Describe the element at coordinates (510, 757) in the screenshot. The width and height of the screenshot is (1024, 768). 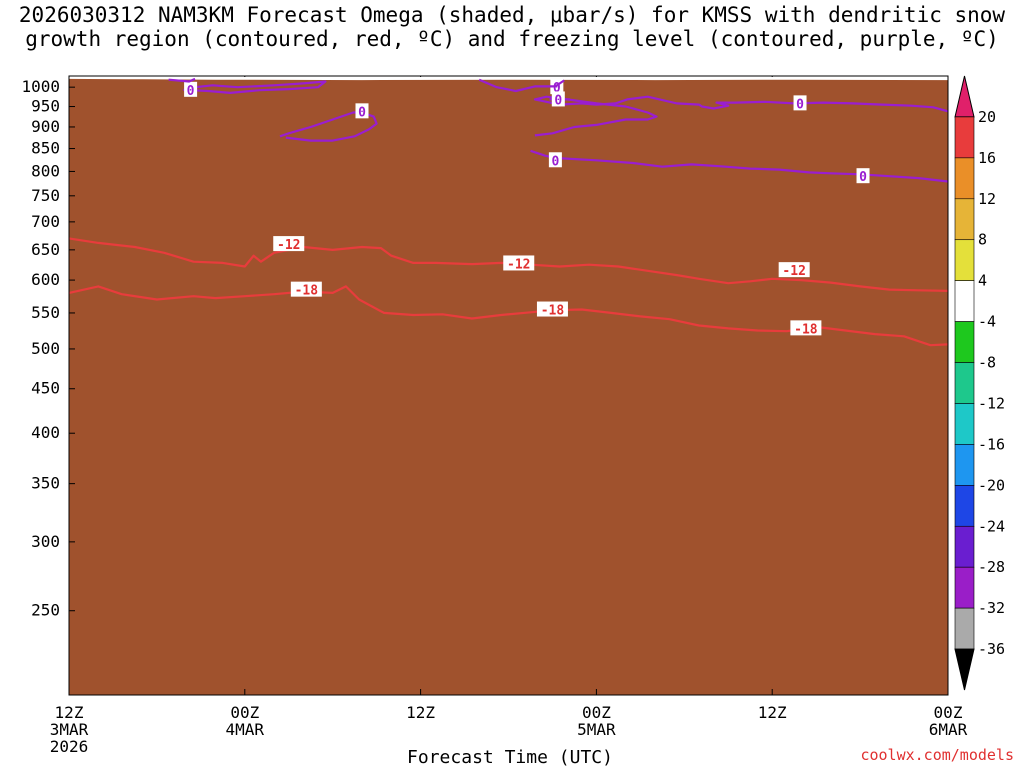
I see `x-axis-label: Forecast Time (UTC)` at that location.